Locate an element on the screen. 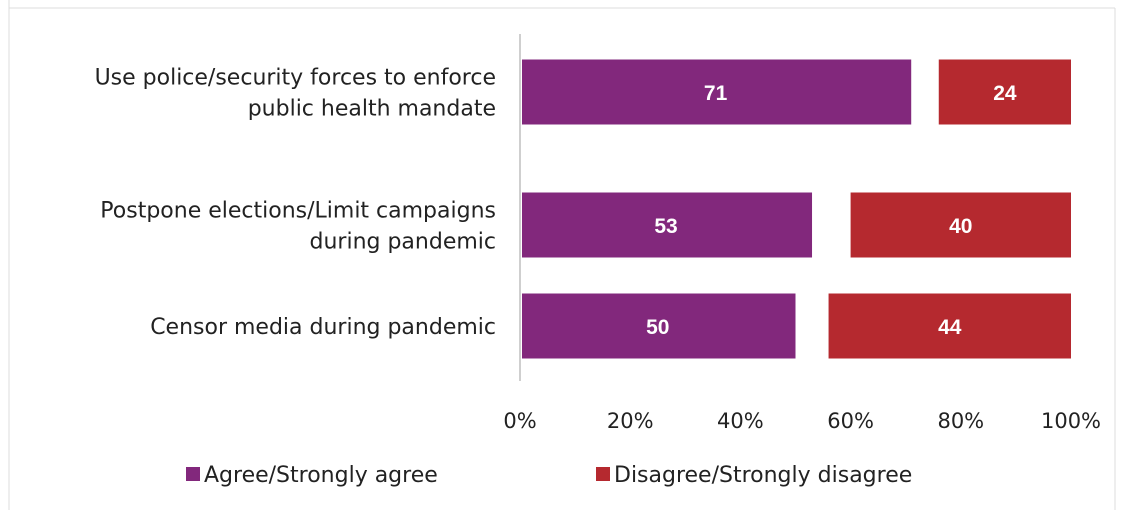 The height and width of the screenshot is (510, 1123). legend-label-1: Disagree/Strongly disagree is located at coordinates (763, 475).